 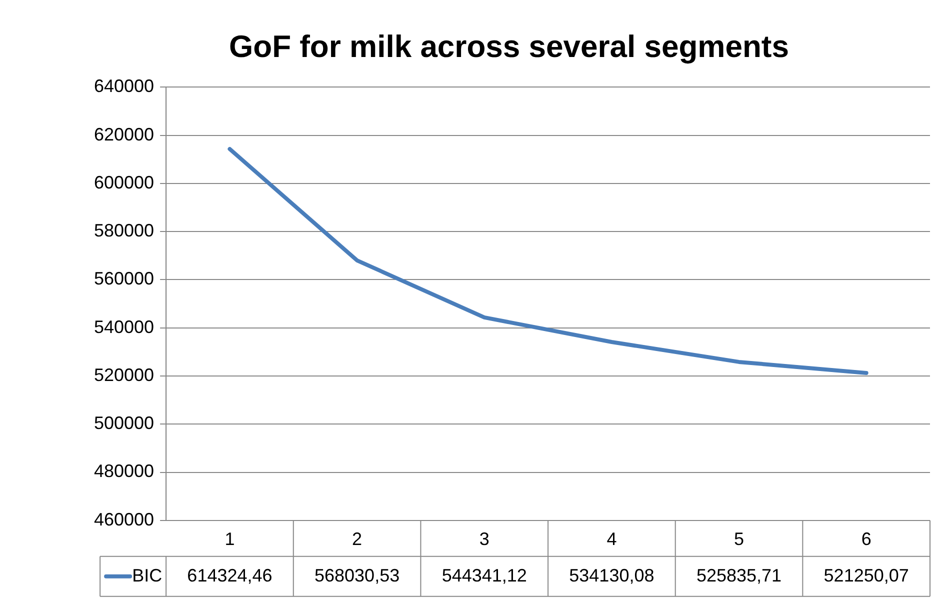 I want to click on data-label: 614324,46, so click(x=229, y=575).